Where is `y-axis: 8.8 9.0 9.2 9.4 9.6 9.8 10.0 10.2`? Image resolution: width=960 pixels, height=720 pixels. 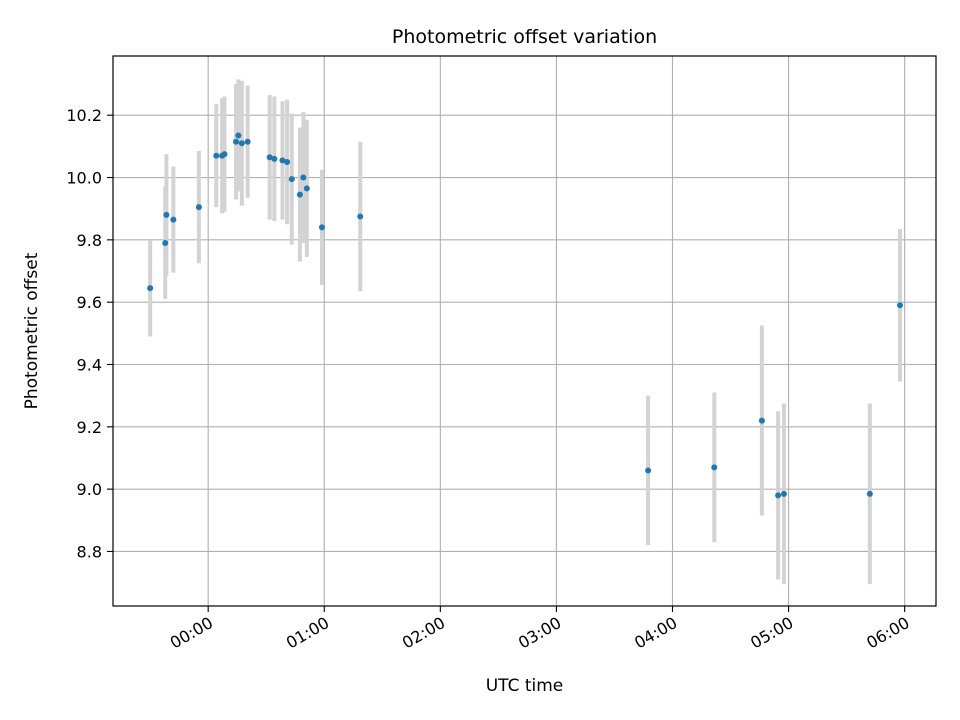
y-axis: 8.8 9.0 9.2 9.4 9.6 9.8 10.0 10.2 is located at coordinates (89, 333).